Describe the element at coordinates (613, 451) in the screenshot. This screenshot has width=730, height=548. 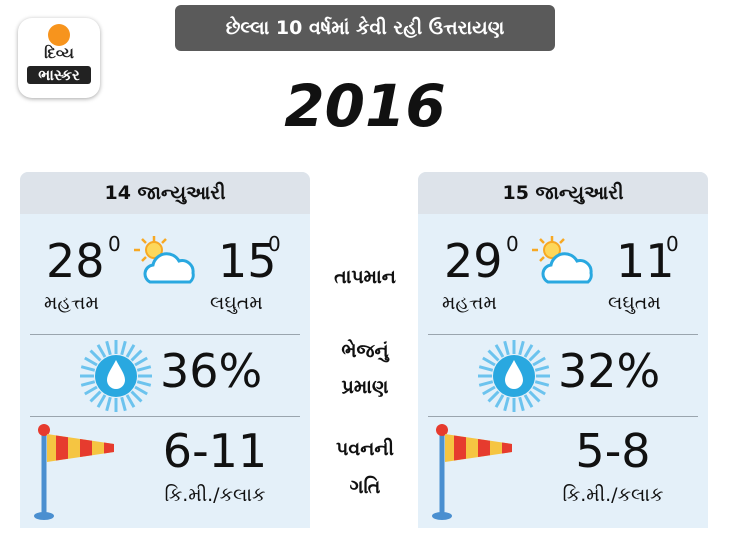
I see `wind-speed: 5-8` at that location.